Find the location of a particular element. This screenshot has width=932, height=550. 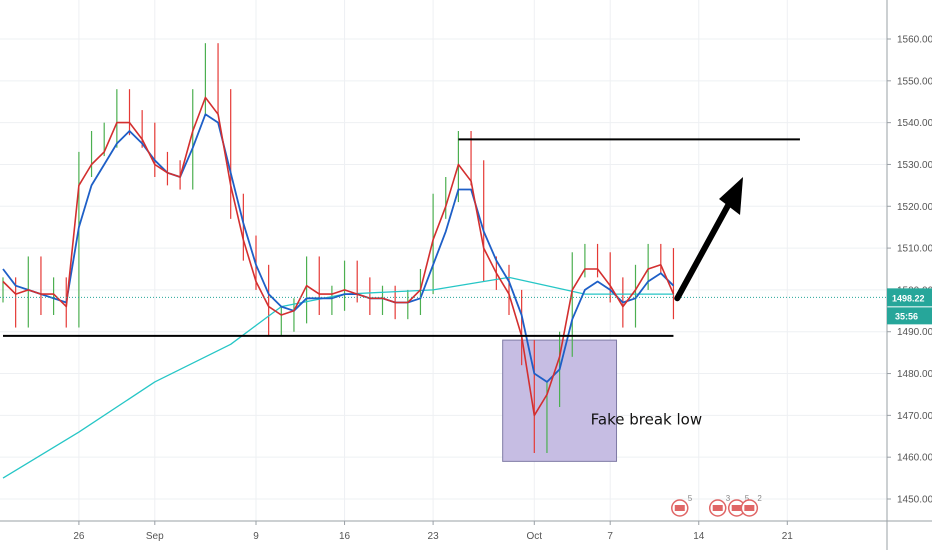

y-tick-label: 1470.00 is located at coordinates (914, 416).